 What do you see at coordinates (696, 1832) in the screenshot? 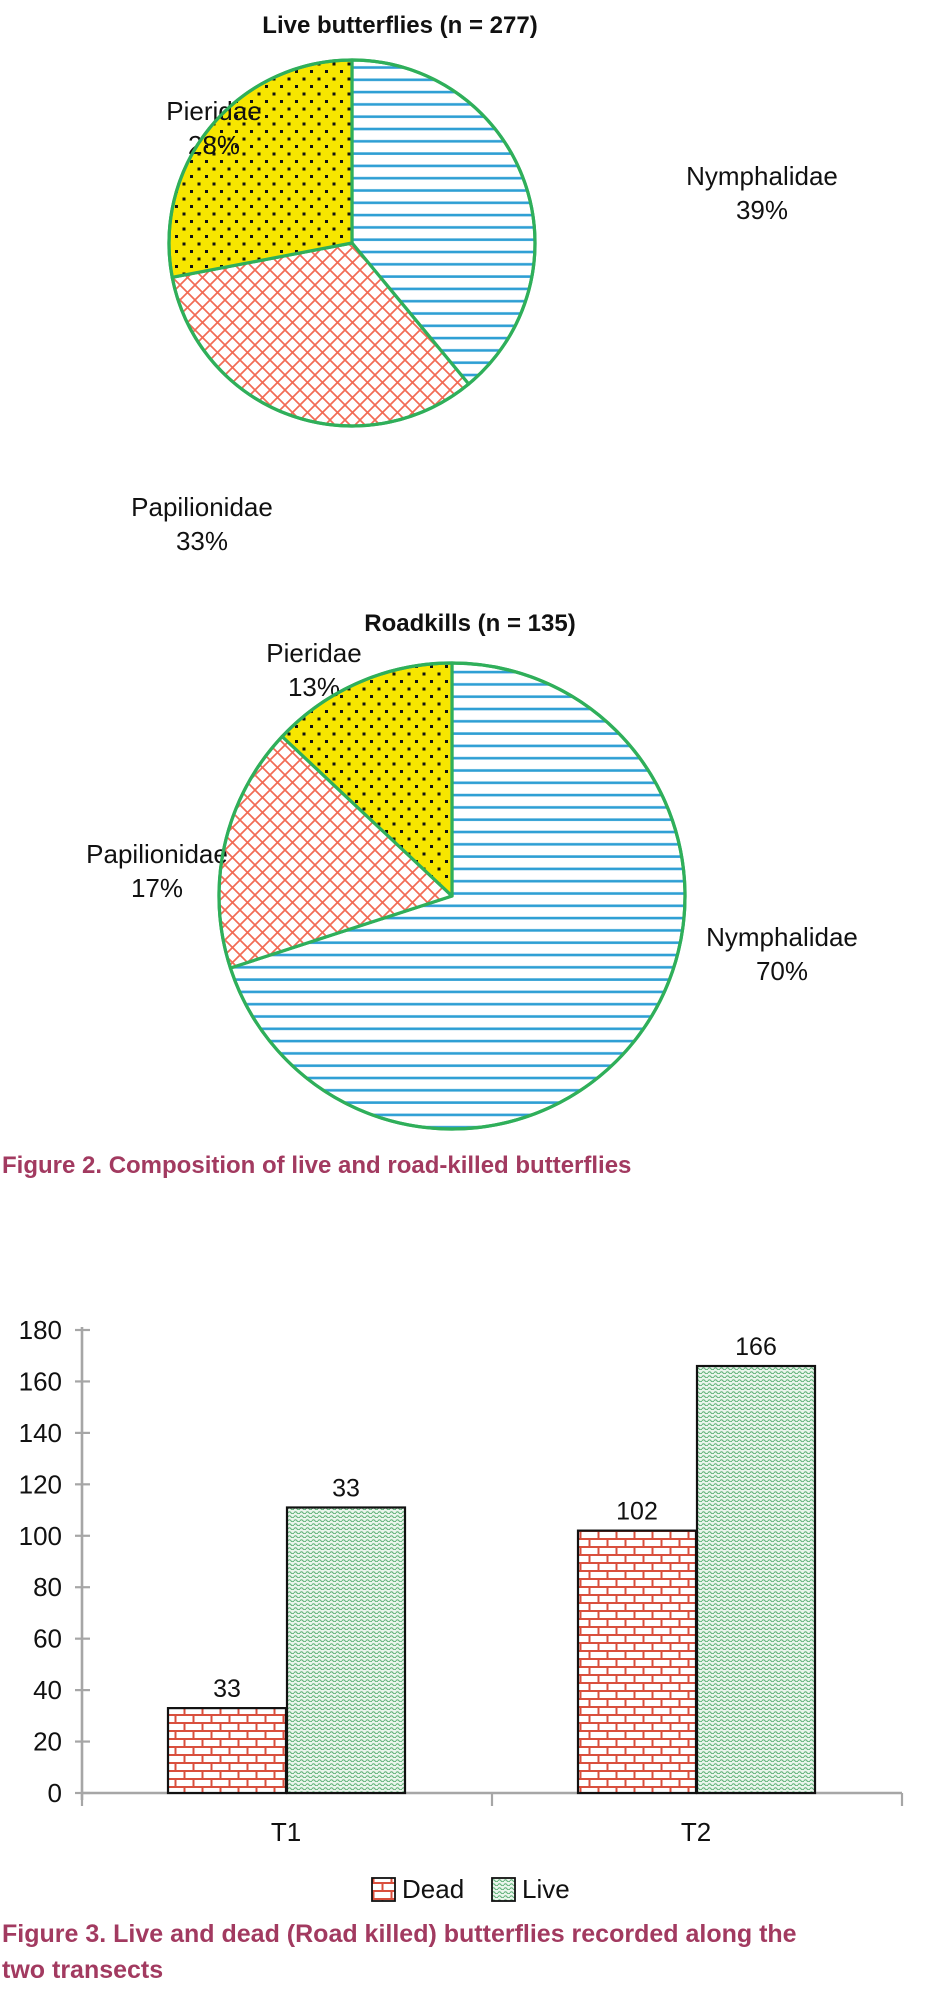
I see `category-label-t2: T2` at bounding box center [696, 1832].